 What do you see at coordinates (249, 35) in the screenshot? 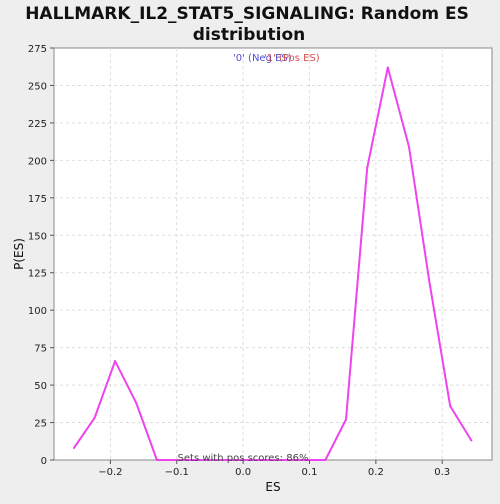
I see `chart-title-line2: distribution` at bounding box center [249, 35].